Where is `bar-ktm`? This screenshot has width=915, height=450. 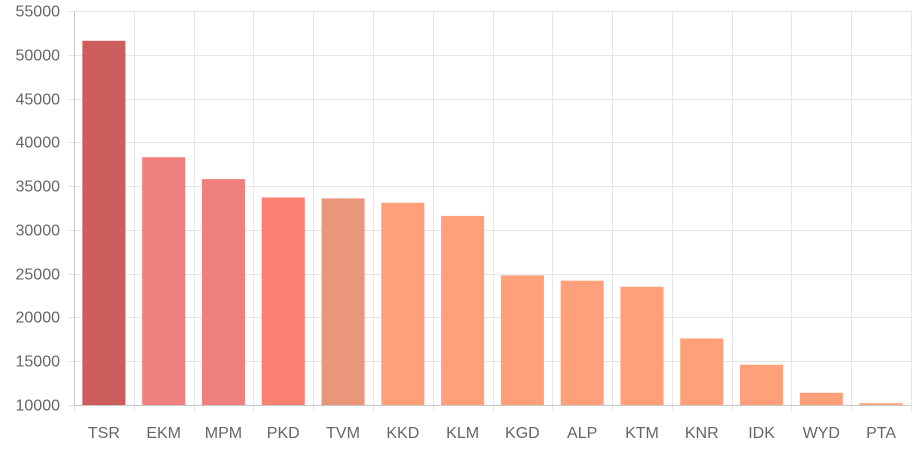
bar-ktm is located at coordinates (642, 345).